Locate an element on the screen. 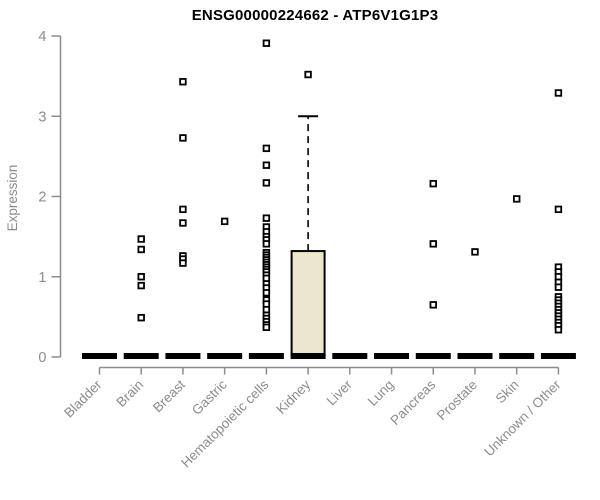  y-tick-label: 3 is located at coordinates (42, 117).